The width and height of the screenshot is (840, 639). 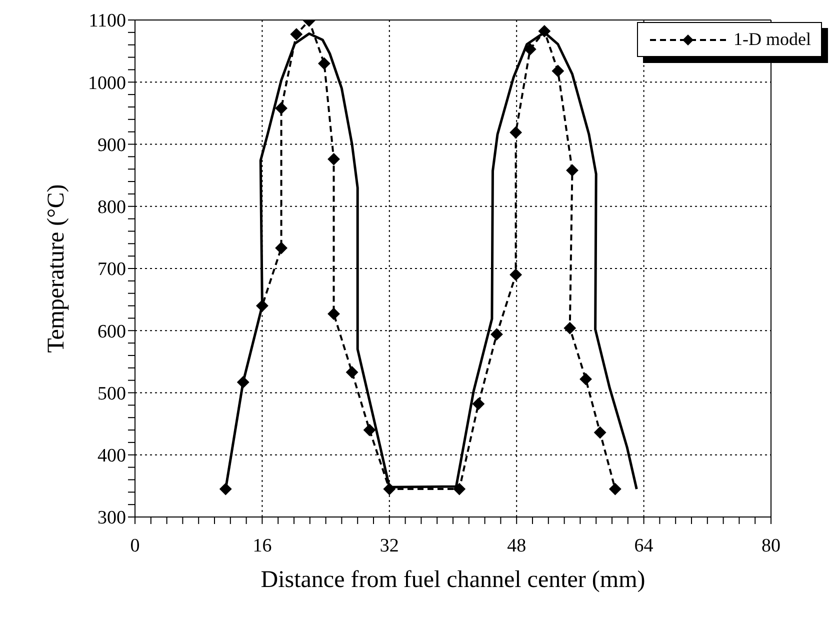 What do you see at coordinates (772, 39) in the screenshot?
I see `legend-label: 1-D model` at bounding box center [772, 39].